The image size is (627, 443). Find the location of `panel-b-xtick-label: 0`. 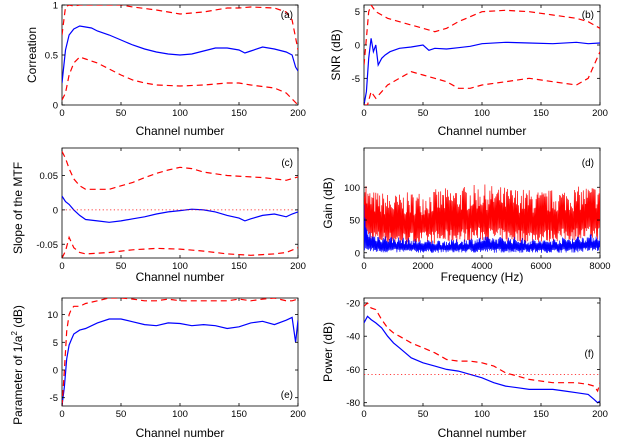

panel-b-xtick-label: 0 is located at coordinates (363, 113).